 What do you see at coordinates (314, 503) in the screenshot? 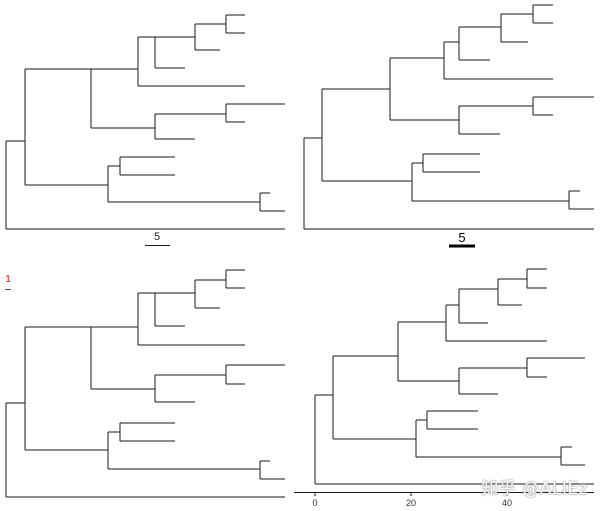
I see `axis-tick-label-0: 0` at bounding box center [314, 503].